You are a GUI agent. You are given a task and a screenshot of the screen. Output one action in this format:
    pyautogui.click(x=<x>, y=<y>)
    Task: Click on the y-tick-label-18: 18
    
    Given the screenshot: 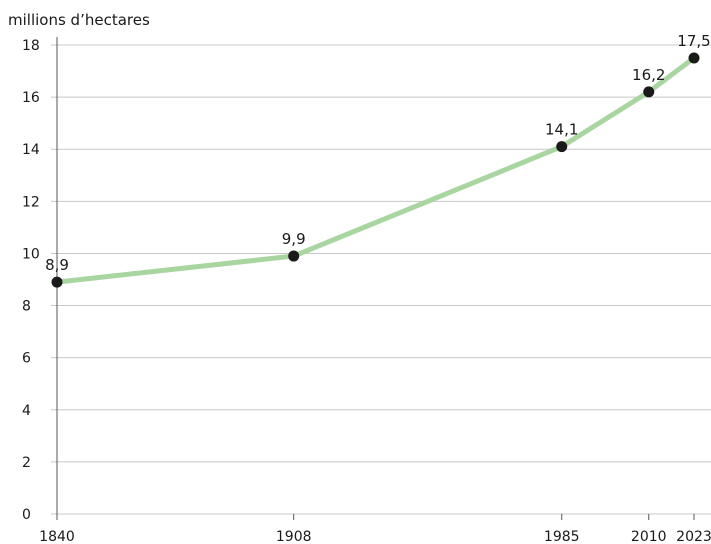 What is the action you would take?
    pyautogui.click(x=31, y=46)
    